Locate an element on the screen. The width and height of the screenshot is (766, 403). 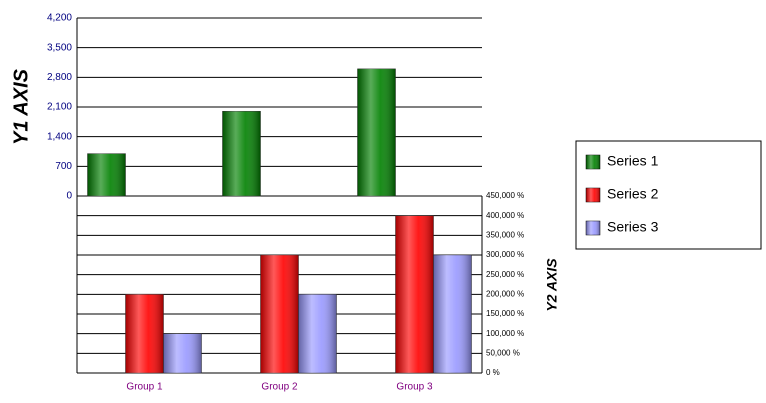
y2-tick-label: 450,000 % is located at coordinates (505, 195).